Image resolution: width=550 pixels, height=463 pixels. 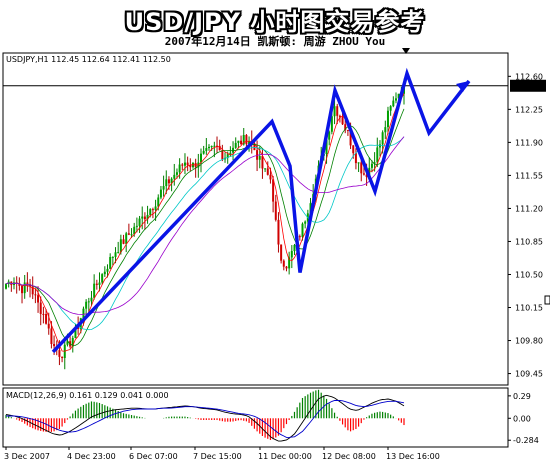 What do you see at coordinates (529, 274) in the screenshot?
I see `price-tick-label: 110.50` at bounding box center [529, 274].